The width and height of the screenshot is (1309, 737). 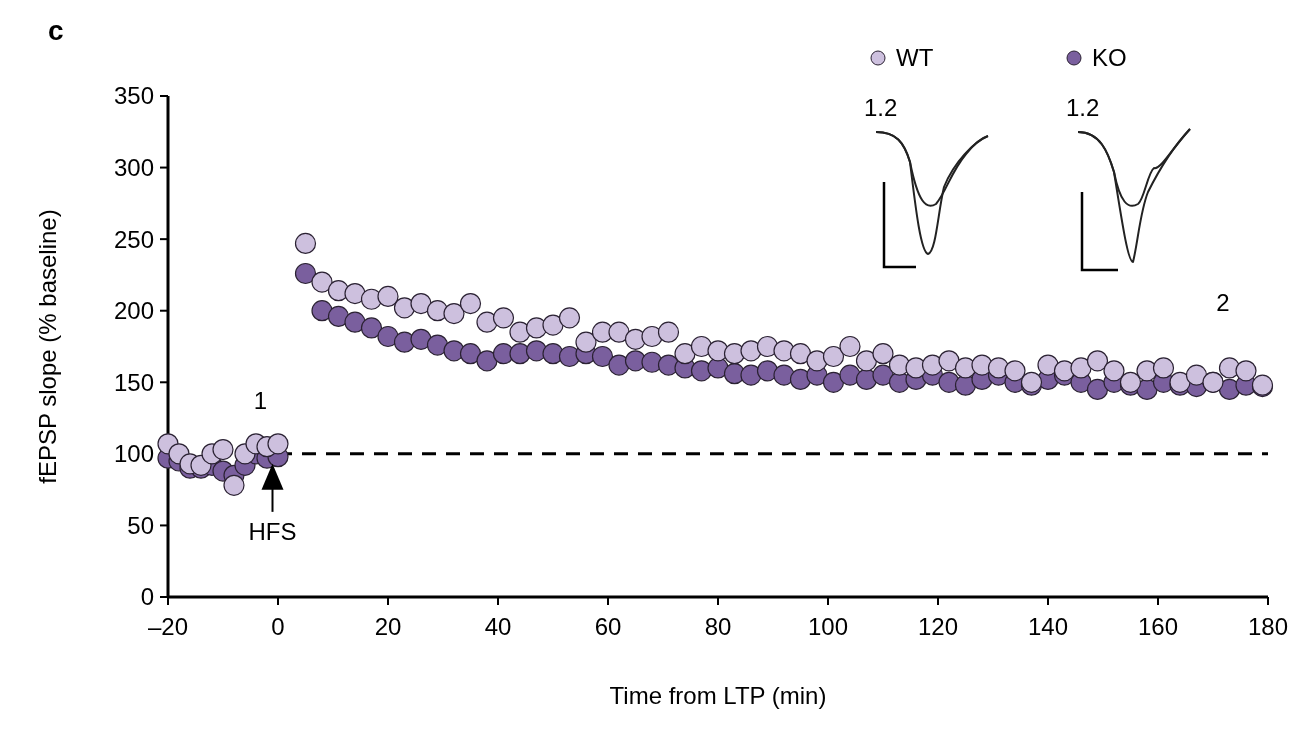 I want to click on x-tick-label: 140, so click(x=1048, y=626).